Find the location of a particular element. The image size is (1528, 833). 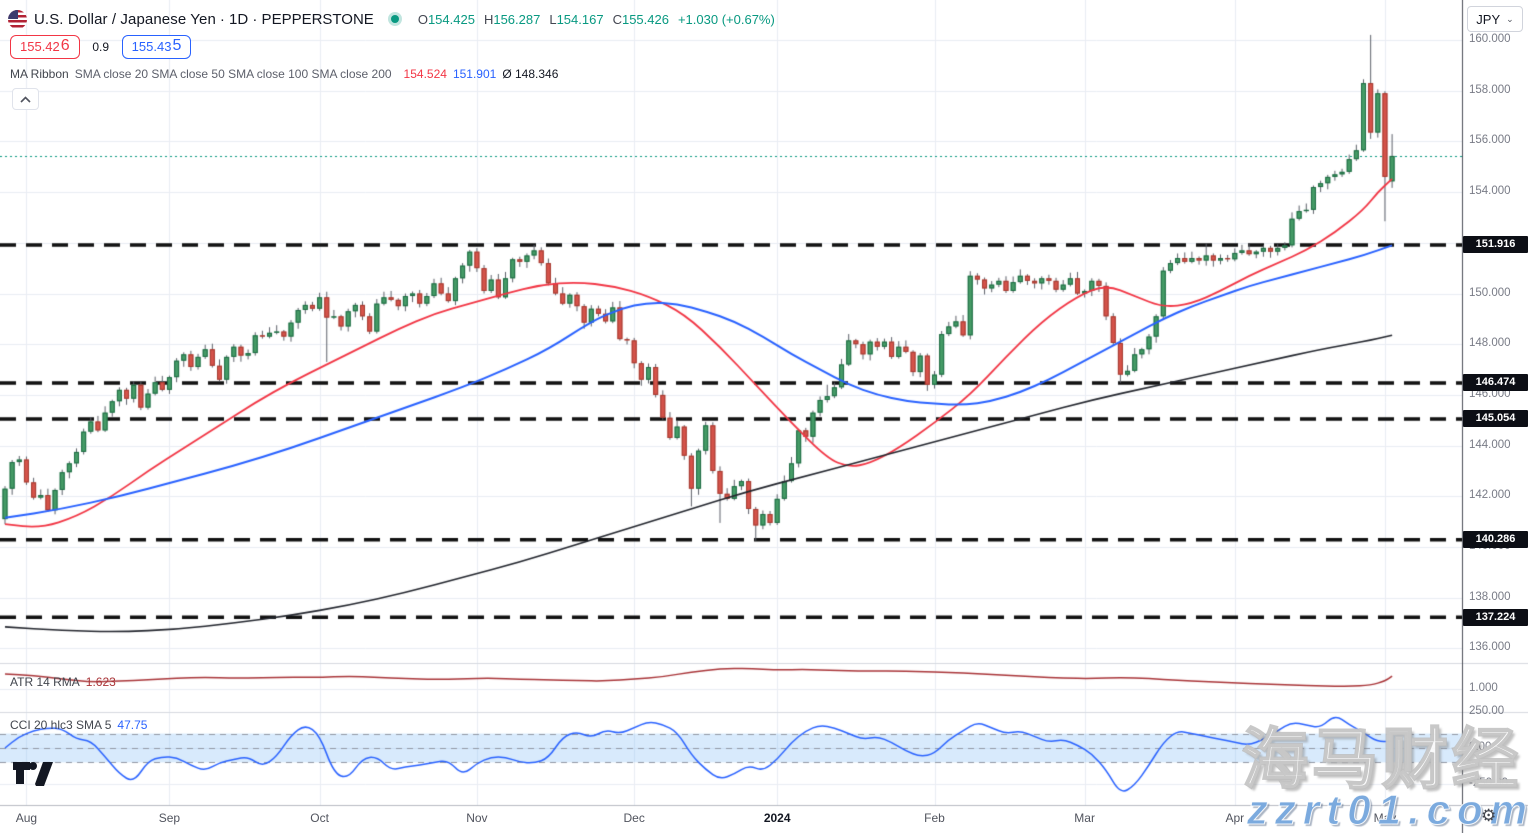

market-open-dot-icon is located at coordinates (394, 19).